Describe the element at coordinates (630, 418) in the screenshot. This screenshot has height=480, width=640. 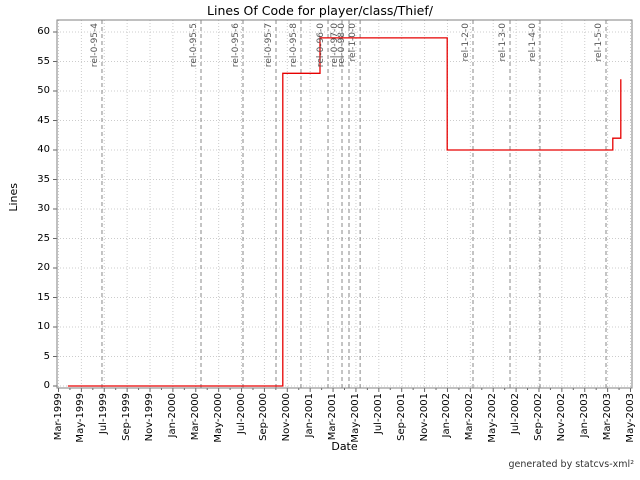
I see `x-tick-label: May-2003` at that location.